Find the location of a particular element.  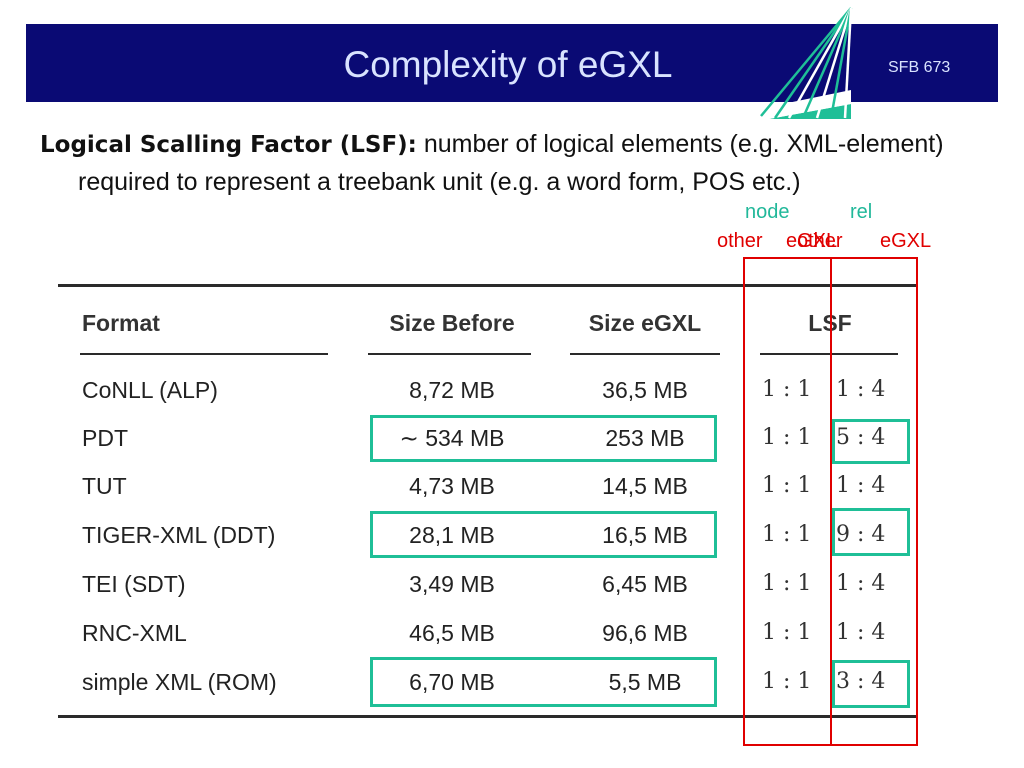

cell-size-egxl: 5,5 MB is located at coordinates (645, 682).